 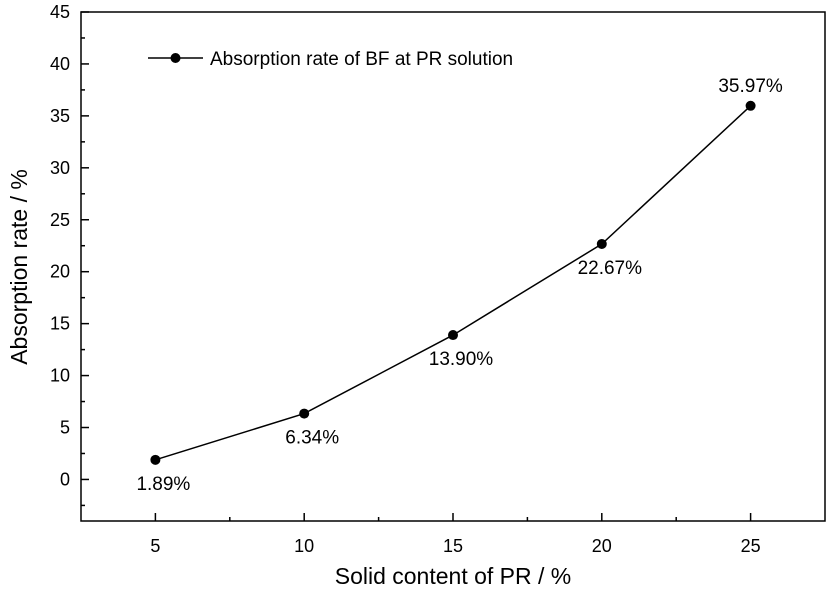 I want to click on y-tick-label: 5, so click(x=65, y=428).